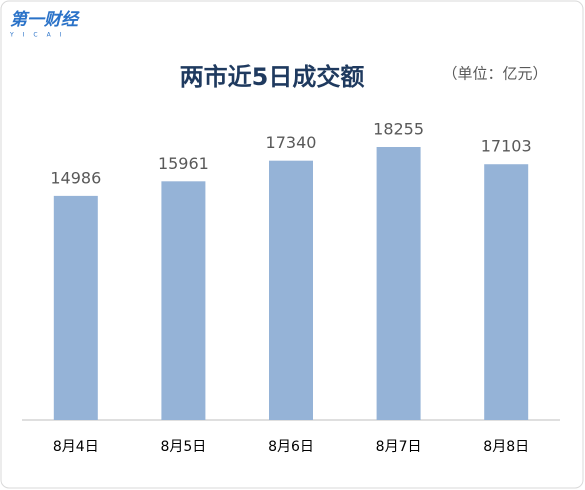 The width and height of the screenshot is (585, 490). What do you see at coordinates (183, 163) in the screenshot?
I see `value-label: 15961` at bounding box center [183, 163].